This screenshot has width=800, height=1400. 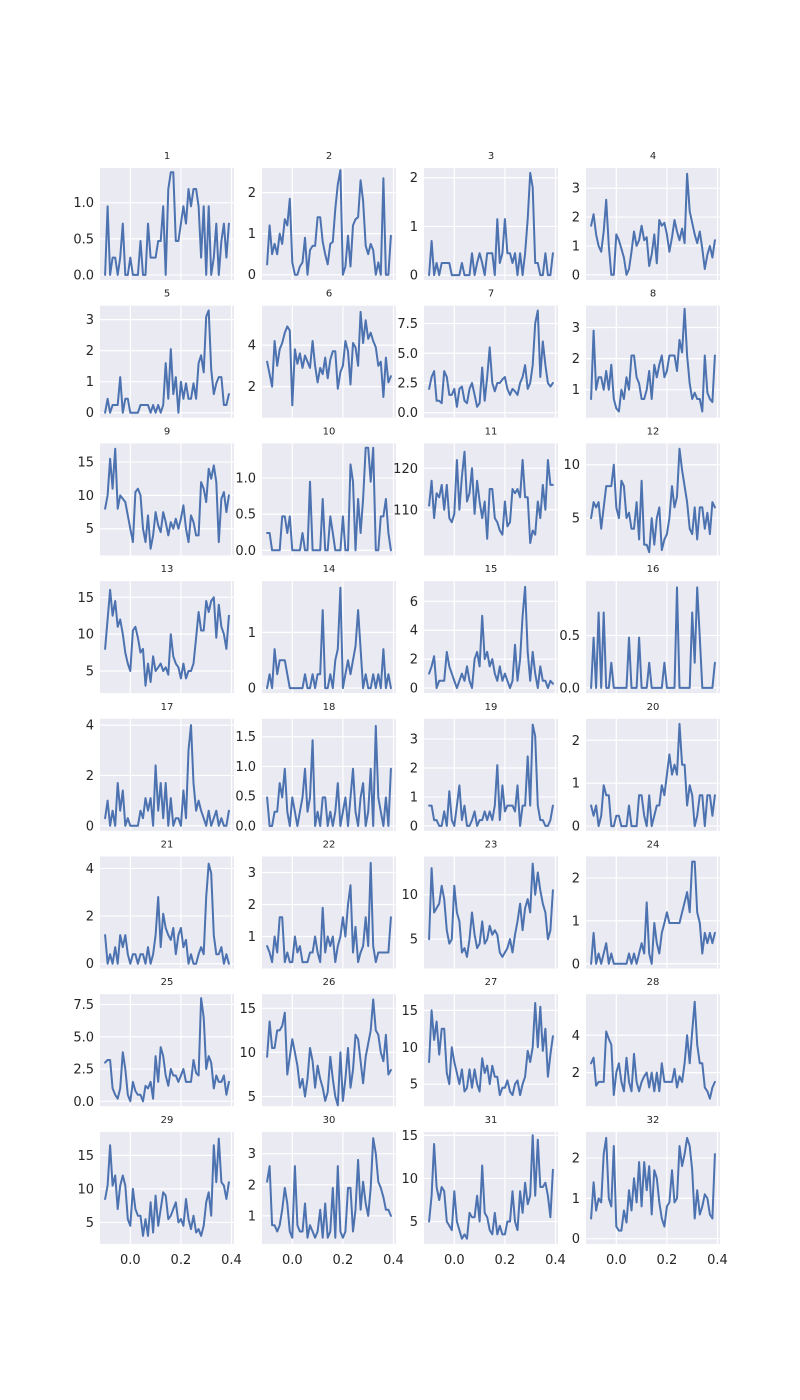 I want to click on subplot-17: 0 2 4 17, so click(x=160, y=768).